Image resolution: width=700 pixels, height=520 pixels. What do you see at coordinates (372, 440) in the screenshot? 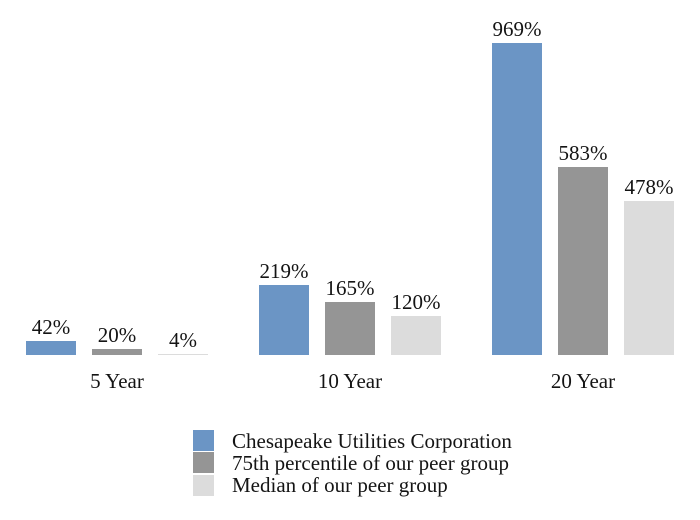
I see `legend-label: Chesapeake Utilities Corporation` at bounding box center [372, 440].